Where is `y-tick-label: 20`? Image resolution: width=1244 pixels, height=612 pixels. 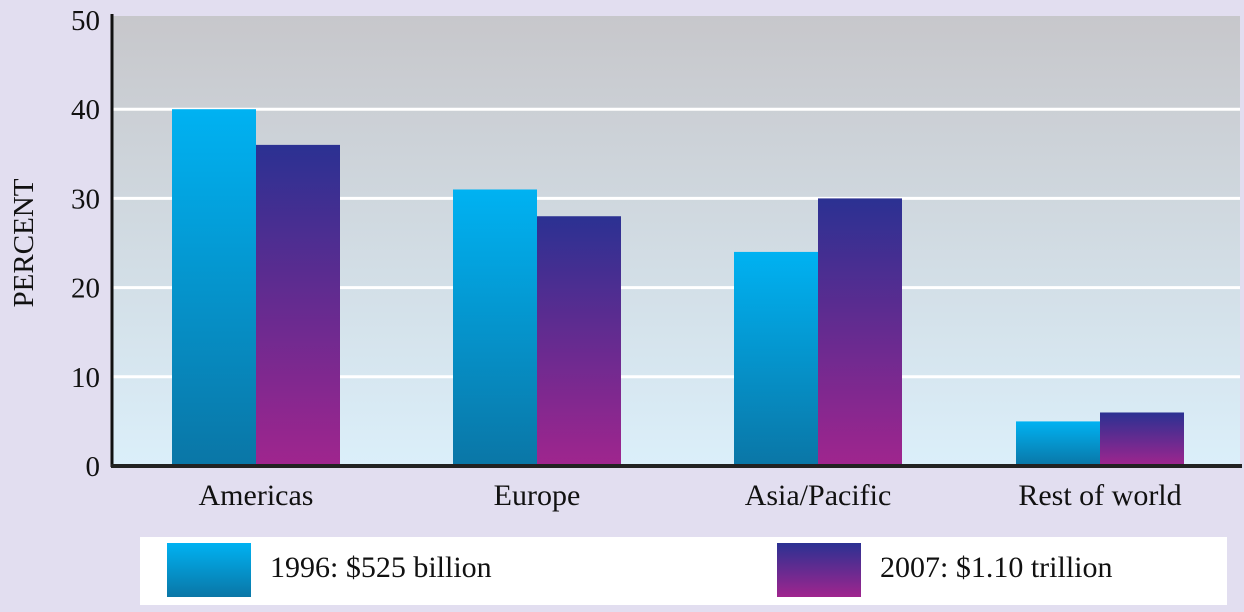 y-tick-label: 20 is located at coordinates (85, 289).